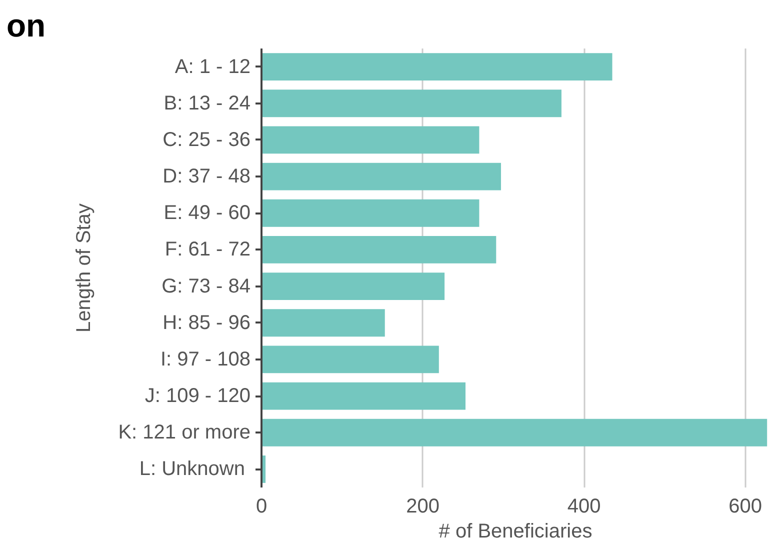 This screenshot has width=780, height=547. What do you see at coordinates (197, 396) in the screenshot?
I see `y-tick-label: J: 109 - 120` at bounding box center [197, 396].